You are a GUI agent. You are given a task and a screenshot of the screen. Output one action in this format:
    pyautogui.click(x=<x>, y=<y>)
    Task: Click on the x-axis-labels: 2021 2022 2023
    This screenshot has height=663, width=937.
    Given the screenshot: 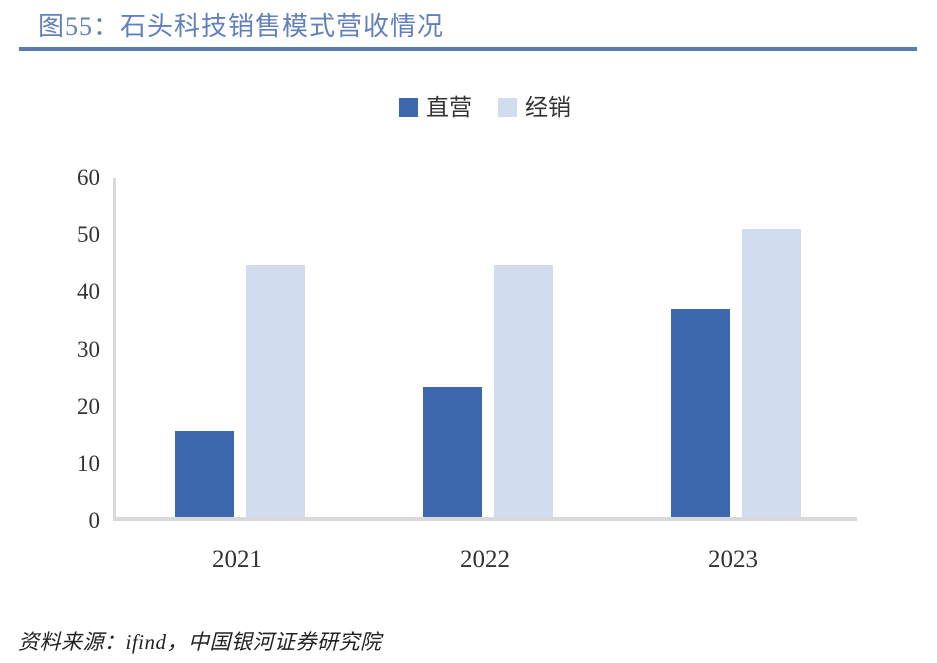 What is the action you would take?
    pyautogui.click(x=485, y=562)
    